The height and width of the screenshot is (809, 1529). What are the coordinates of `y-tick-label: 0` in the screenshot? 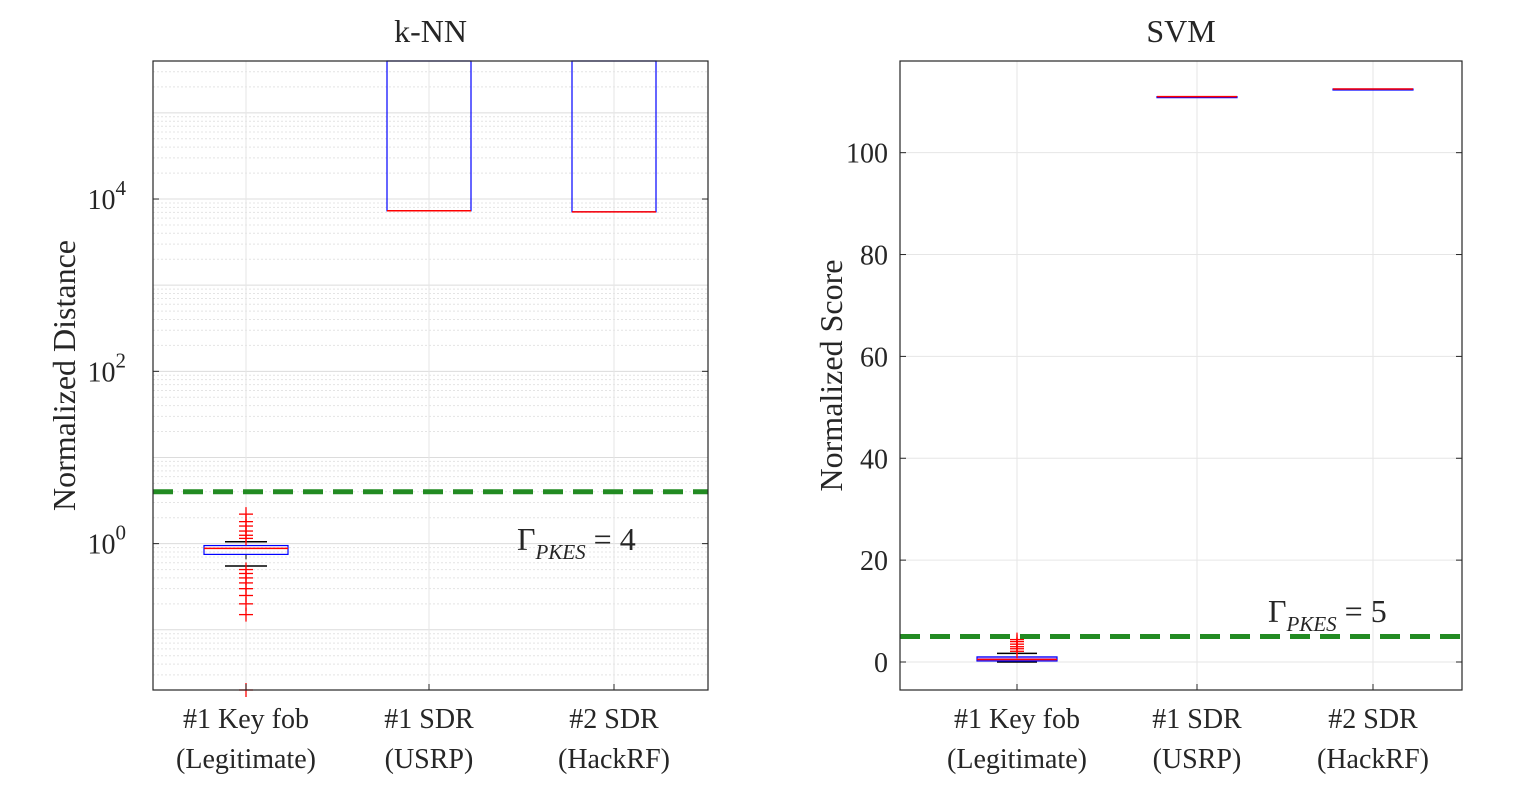 It's located at (881, 663).